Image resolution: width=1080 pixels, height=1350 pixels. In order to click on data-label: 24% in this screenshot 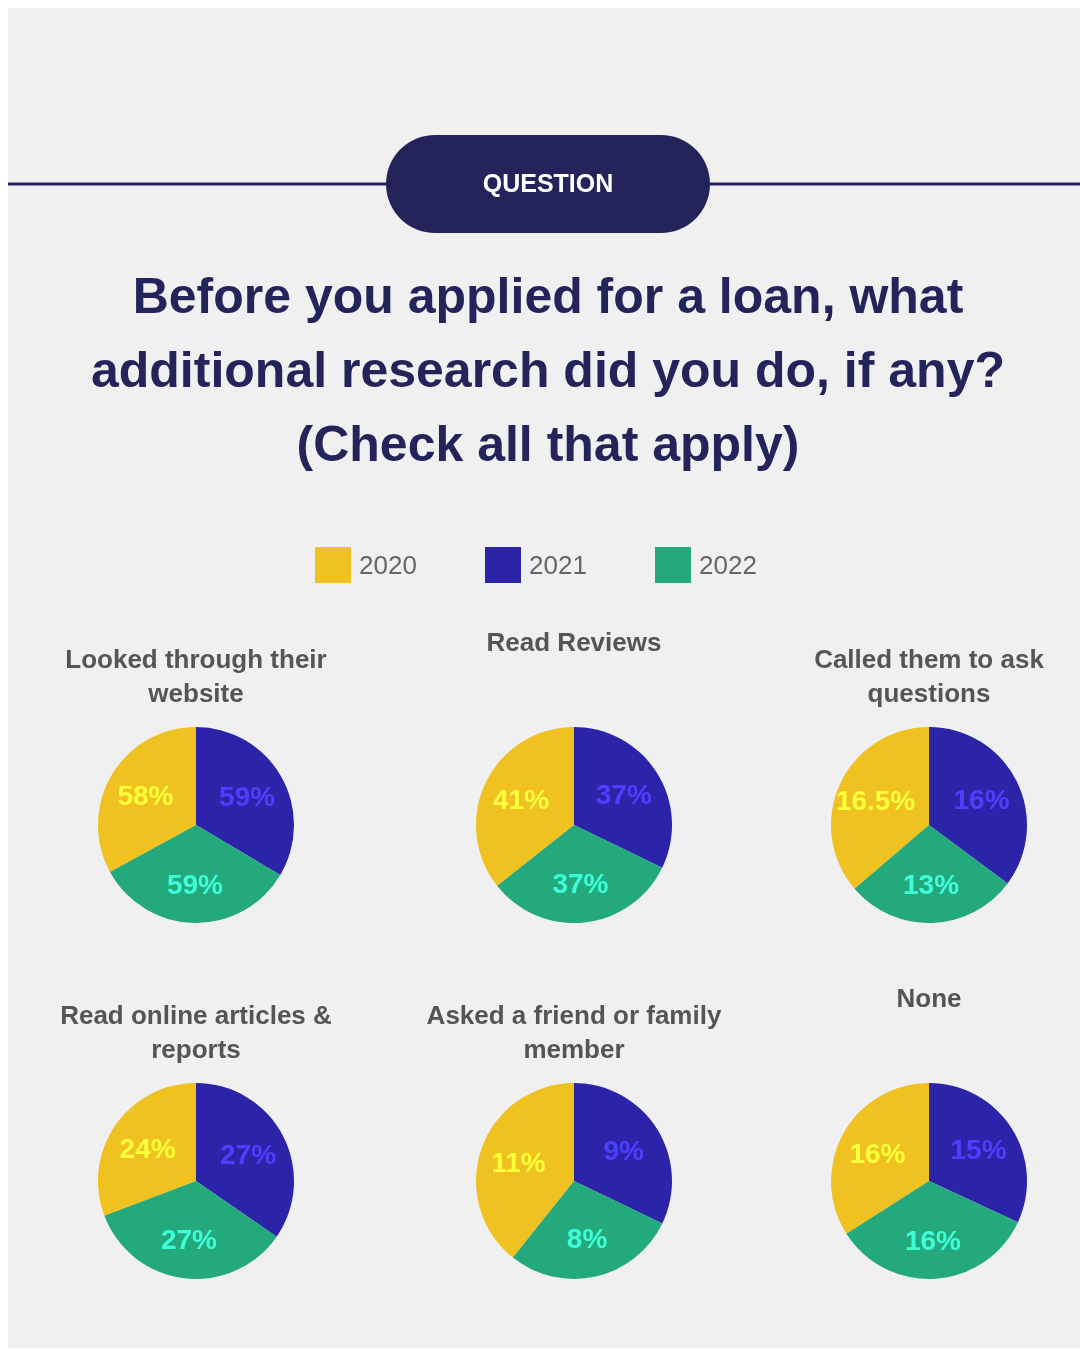, I will do `click(147, 1148)`.